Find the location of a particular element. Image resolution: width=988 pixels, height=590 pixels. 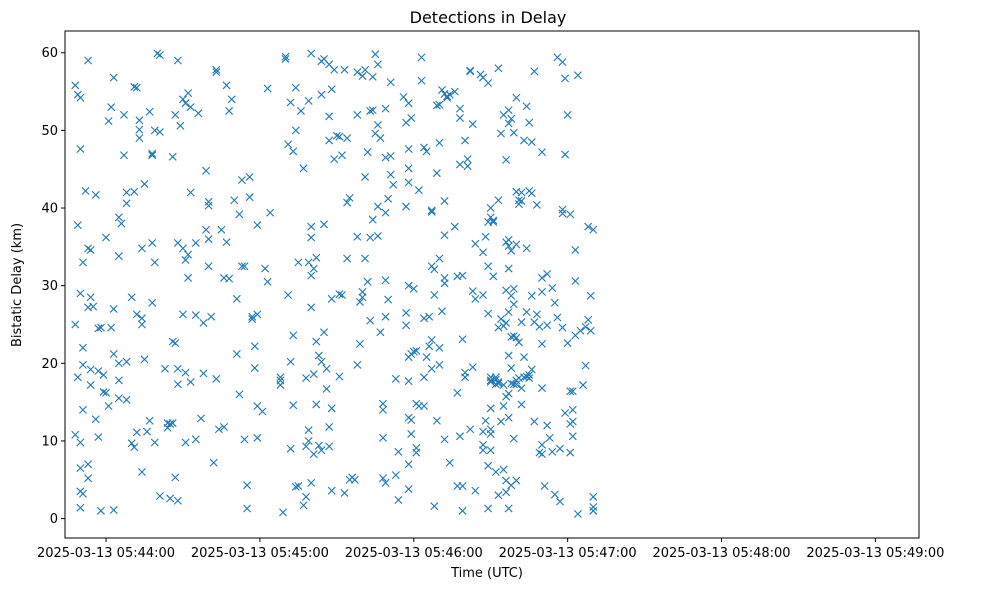

y-tick-label: 0 is located at coordinates (54, 519).